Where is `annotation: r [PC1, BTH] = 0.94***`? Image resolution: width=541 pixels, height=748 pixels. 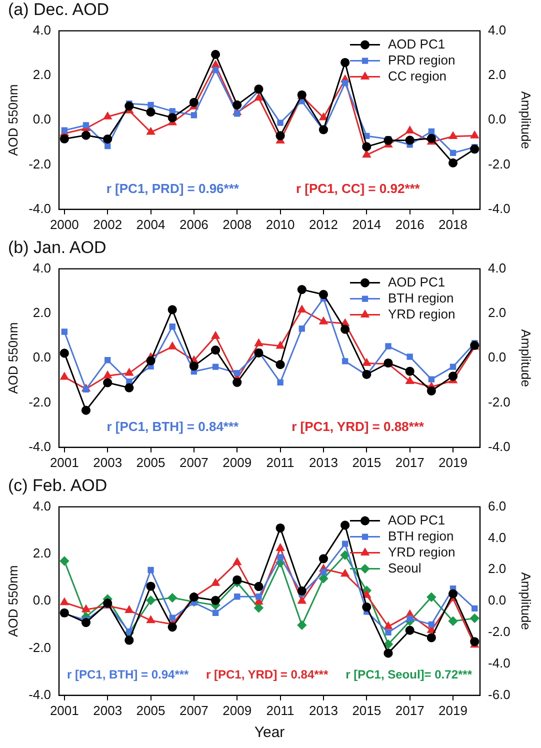
annotation: r [PC1, BTH] = 0.94*** is located at coordinates (128, 675).